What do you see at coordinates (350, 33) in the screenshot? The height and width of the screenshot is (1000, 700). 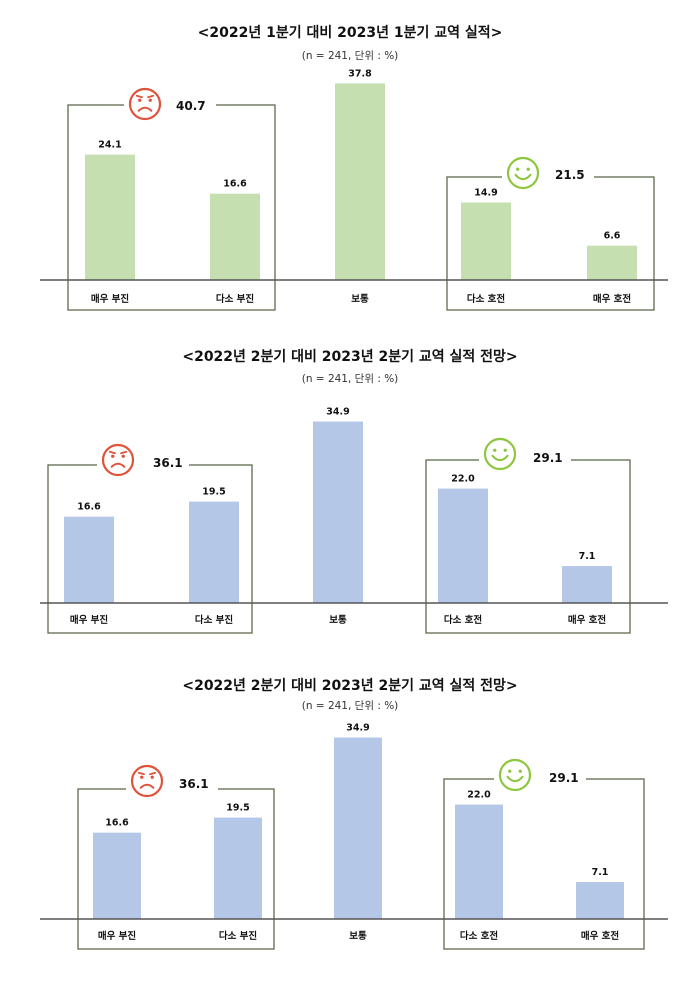 I see `chart-title: <2022년 1분기 대비 2023년 1분기 교역 실적>` at bounding box center [350, 33].